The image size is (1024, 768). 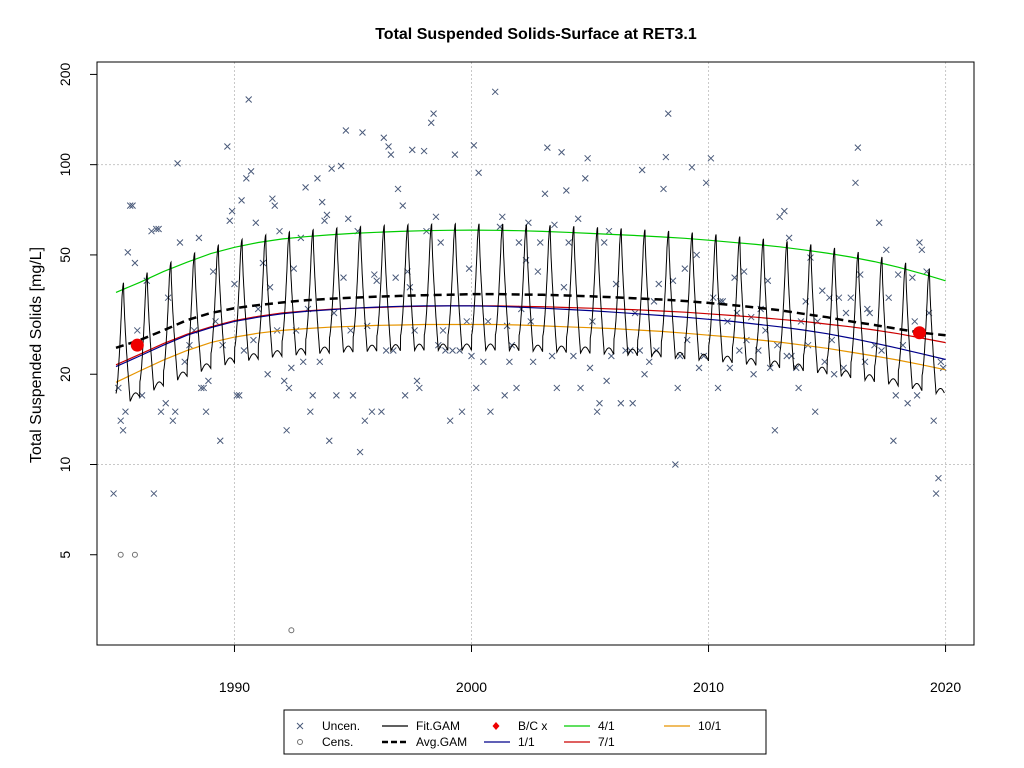 What do you see at coordinates (65, 464) in the screenshot?
I see `y-tick-label: 10` at bounding box center [65, 464].